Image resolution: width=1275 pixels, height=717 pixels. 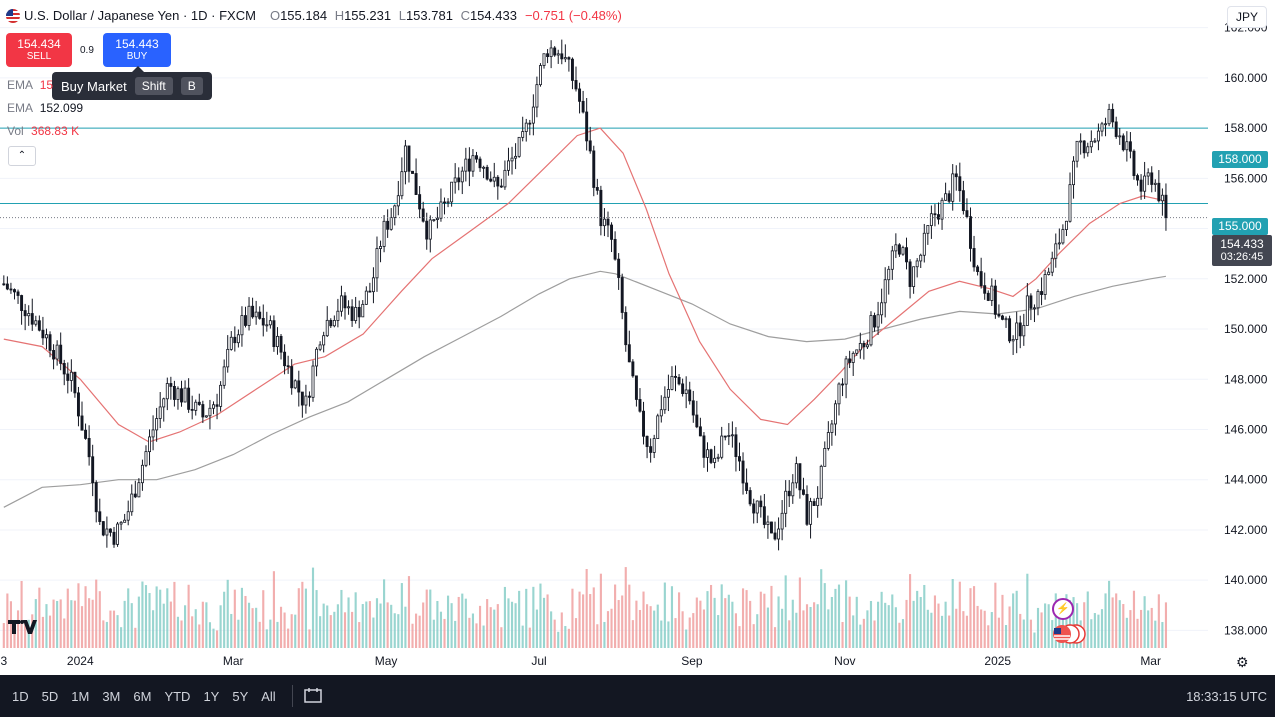 I want to click on flash-icon: ⚡, so click(x=1063, y=609).